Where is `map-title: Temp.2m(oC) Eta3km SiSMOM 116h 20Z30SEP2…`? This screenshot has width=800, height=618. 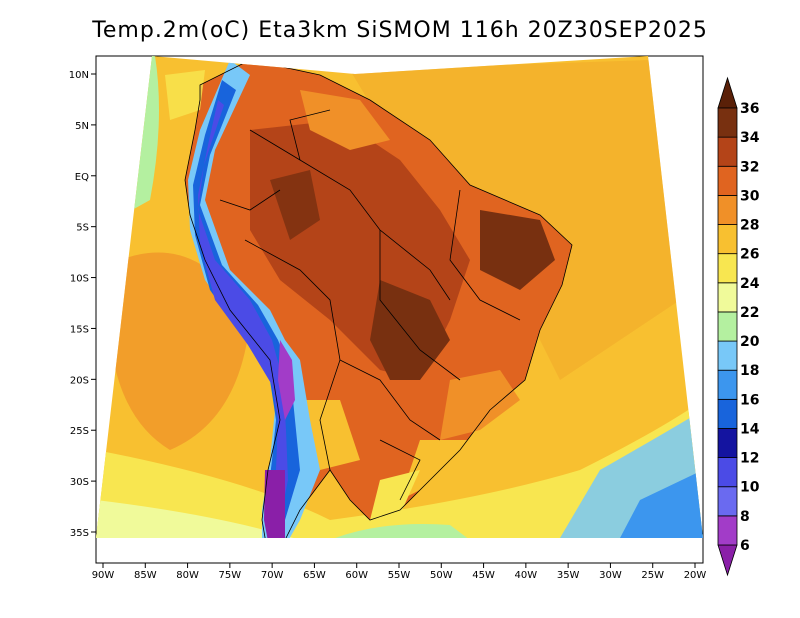
map-title: Temp.2m(oC) Eta3km SiSMOM 116h 20Z30SEP2… is located at coordinates (400, 30).